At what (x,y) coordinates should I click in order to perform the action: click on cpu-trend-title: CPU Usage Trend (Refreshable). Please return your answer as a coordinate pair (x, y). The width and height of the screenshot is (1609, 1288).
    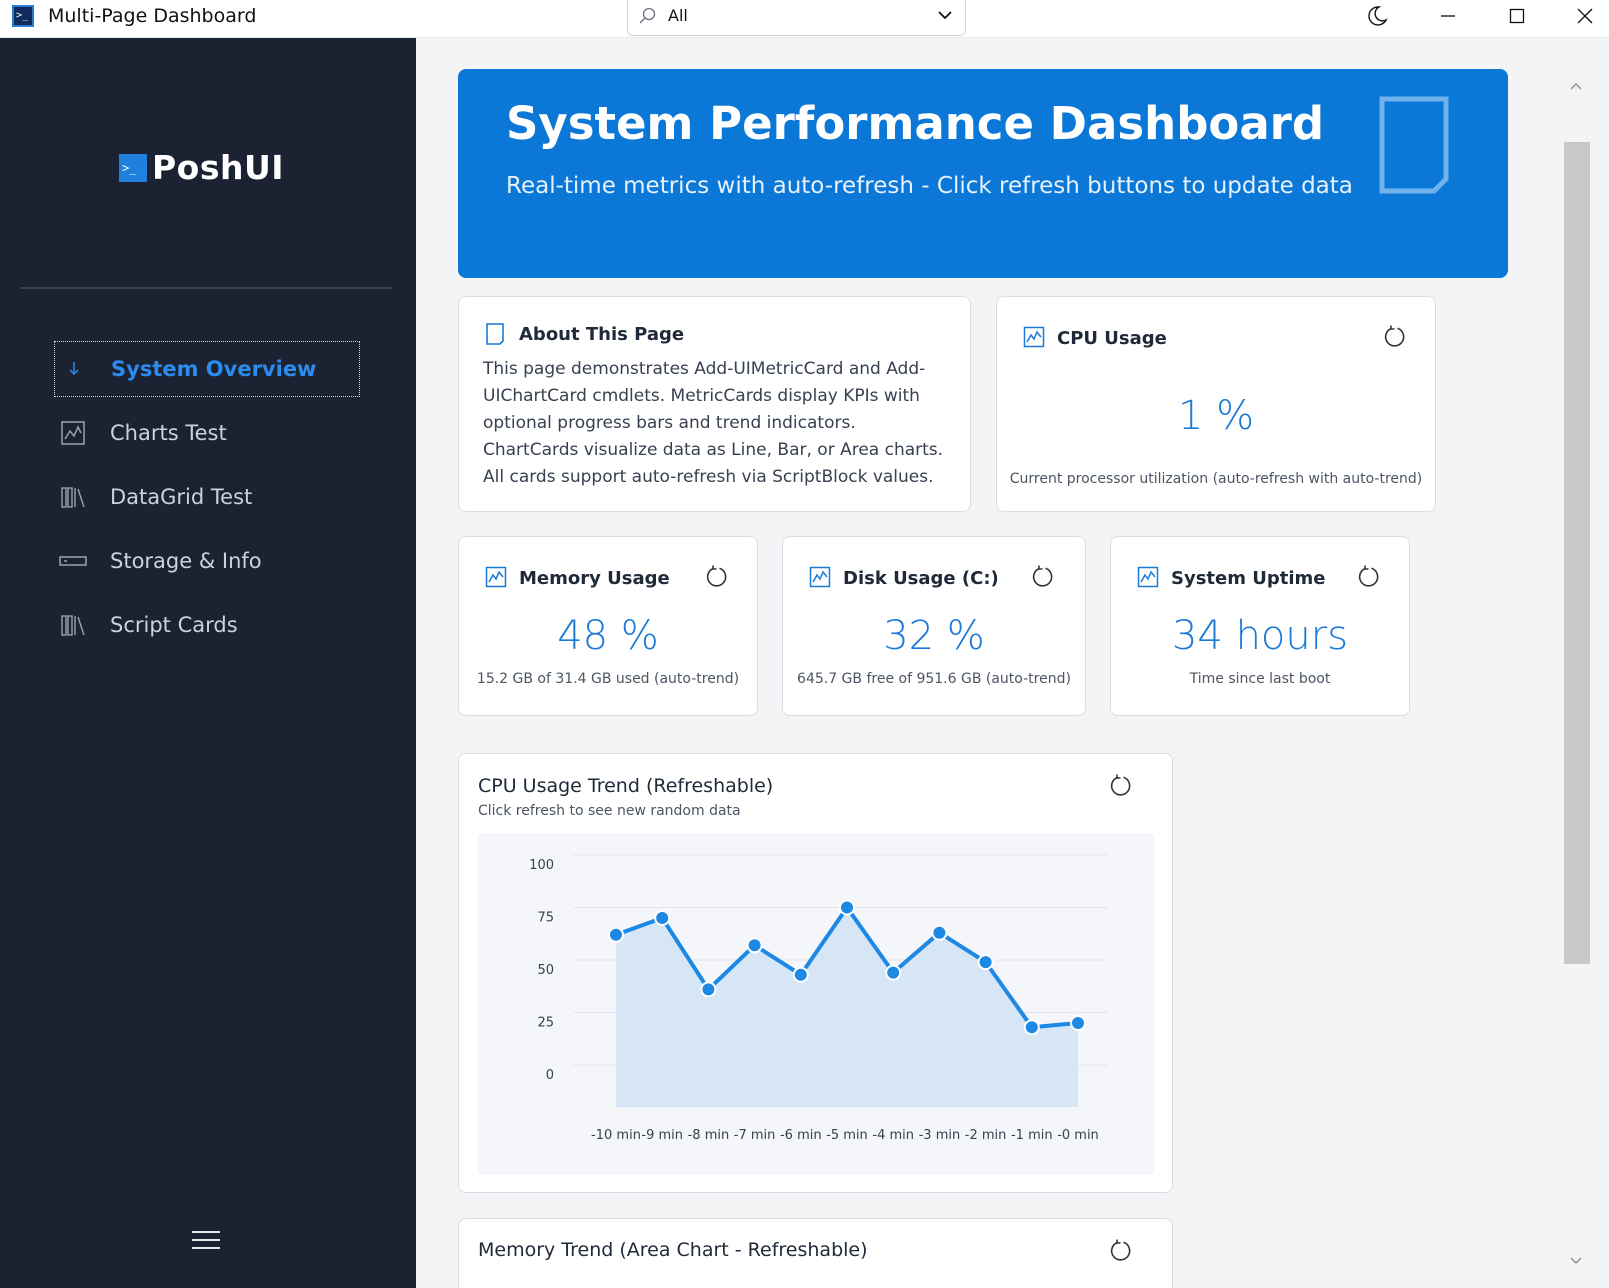
    Looking at the image, I should click on (626, 786).